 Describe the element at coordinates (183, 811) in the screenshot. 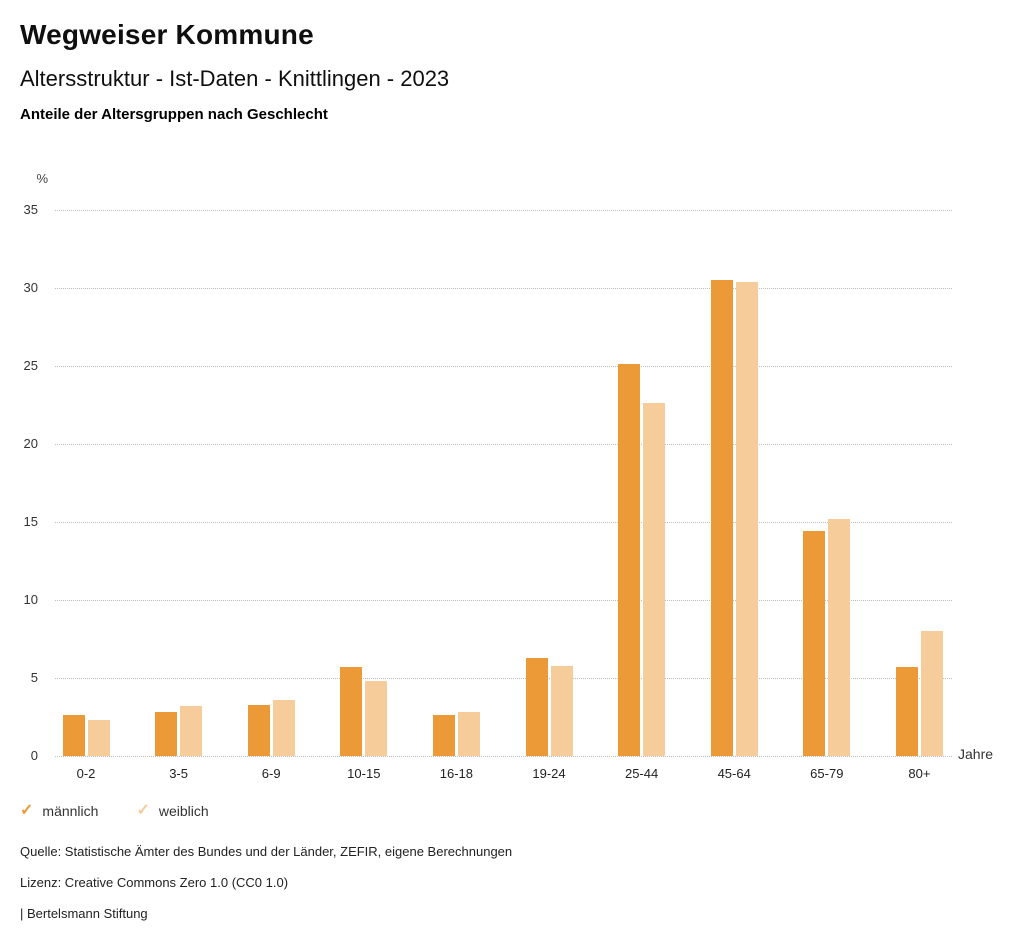

I see `legend-label: weiblich` at that location.